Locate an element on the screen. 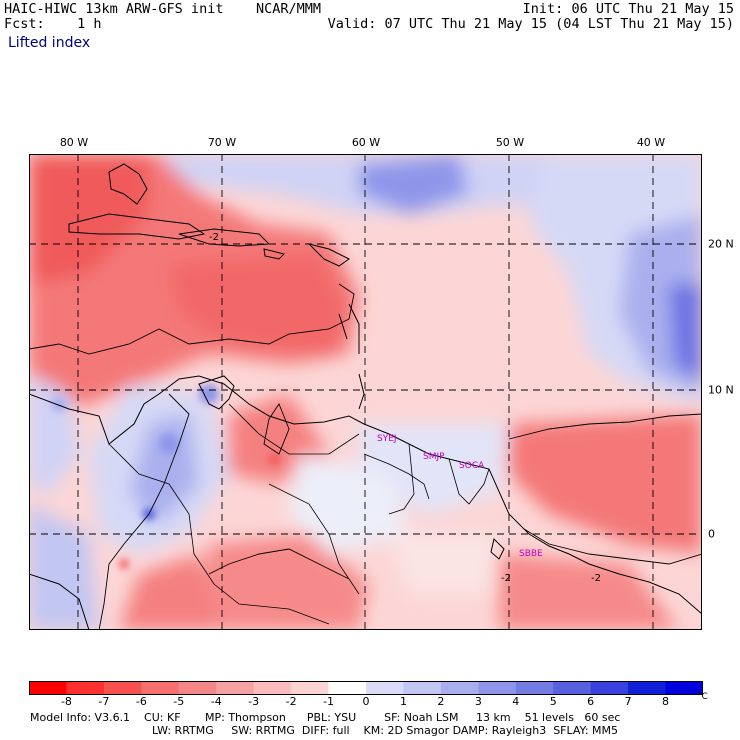 This screenshot has width=740, height=740. colorbar is located at coordinates (366, 688).